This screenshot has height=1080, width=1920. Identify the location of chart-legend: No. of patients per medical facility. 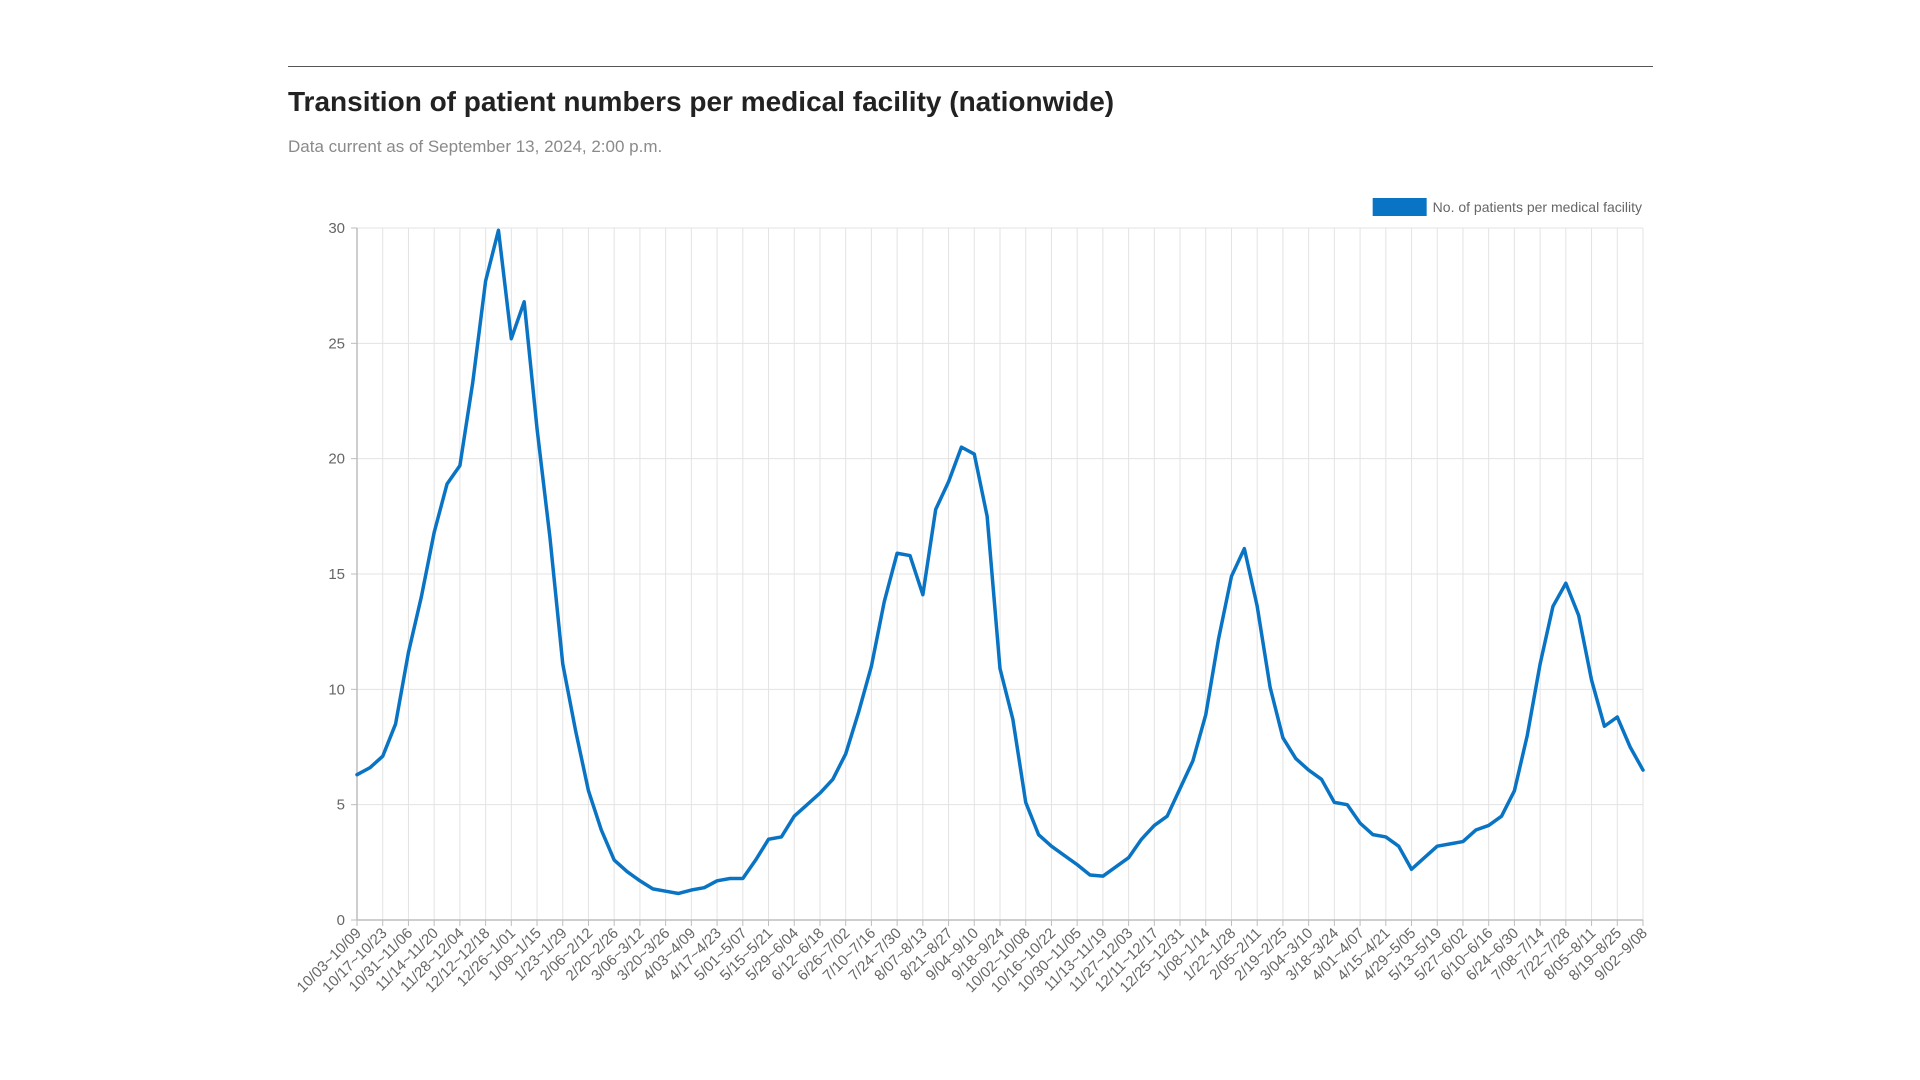
(1507, 207).